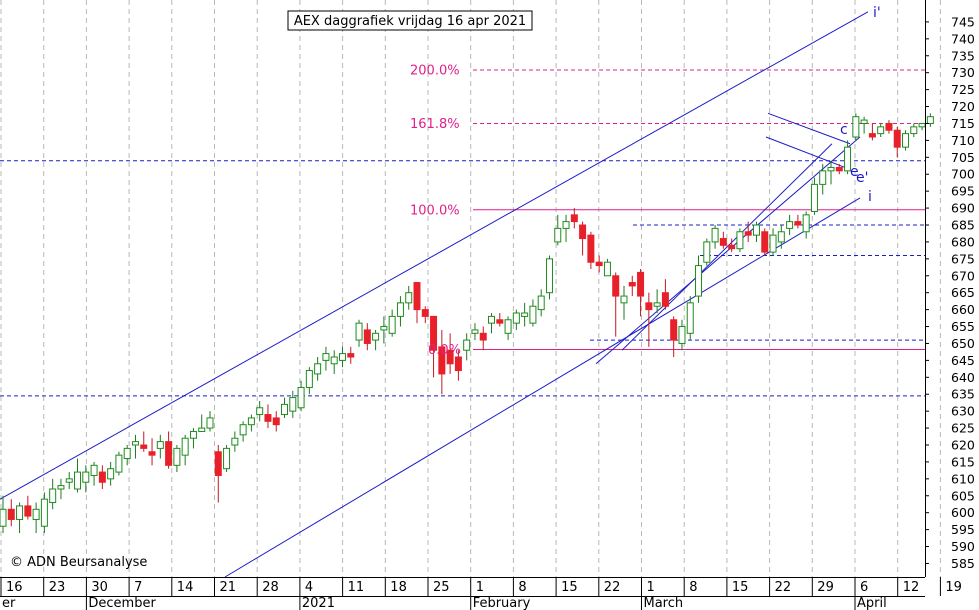  What do you see at coordinates (410, 21) in the screenshot?
I see `chart-title: AEX daggrafiek vrijdag 16 apr 2021` at bounding box center [410, 21].